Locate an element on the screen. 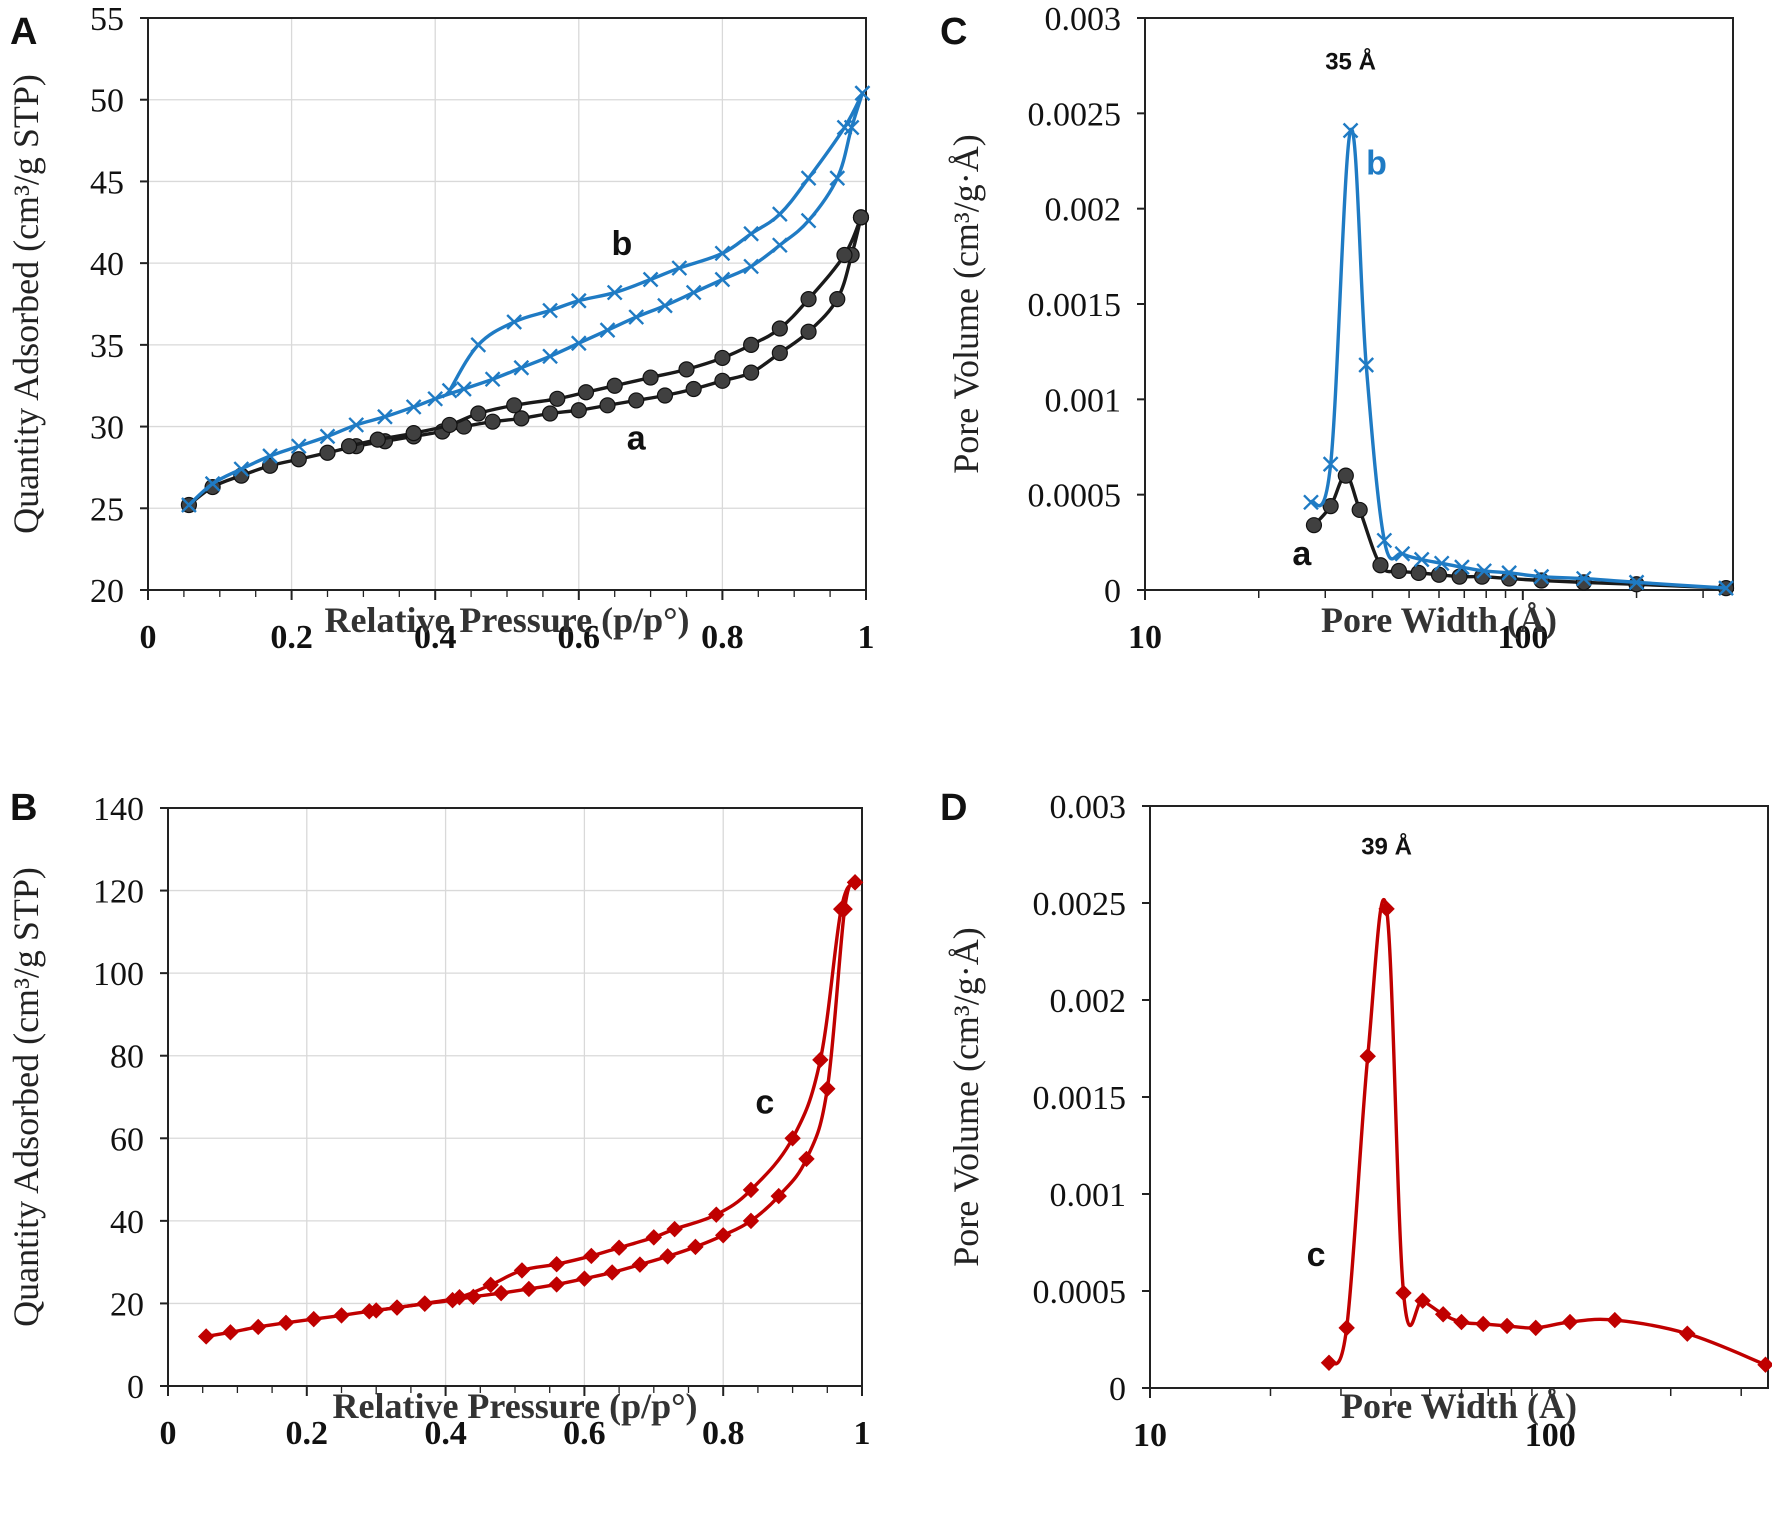 The width and height of the screenshot is (1772, 1513). peak-annotation: 39 Å is located at coordinates (1386, 847).